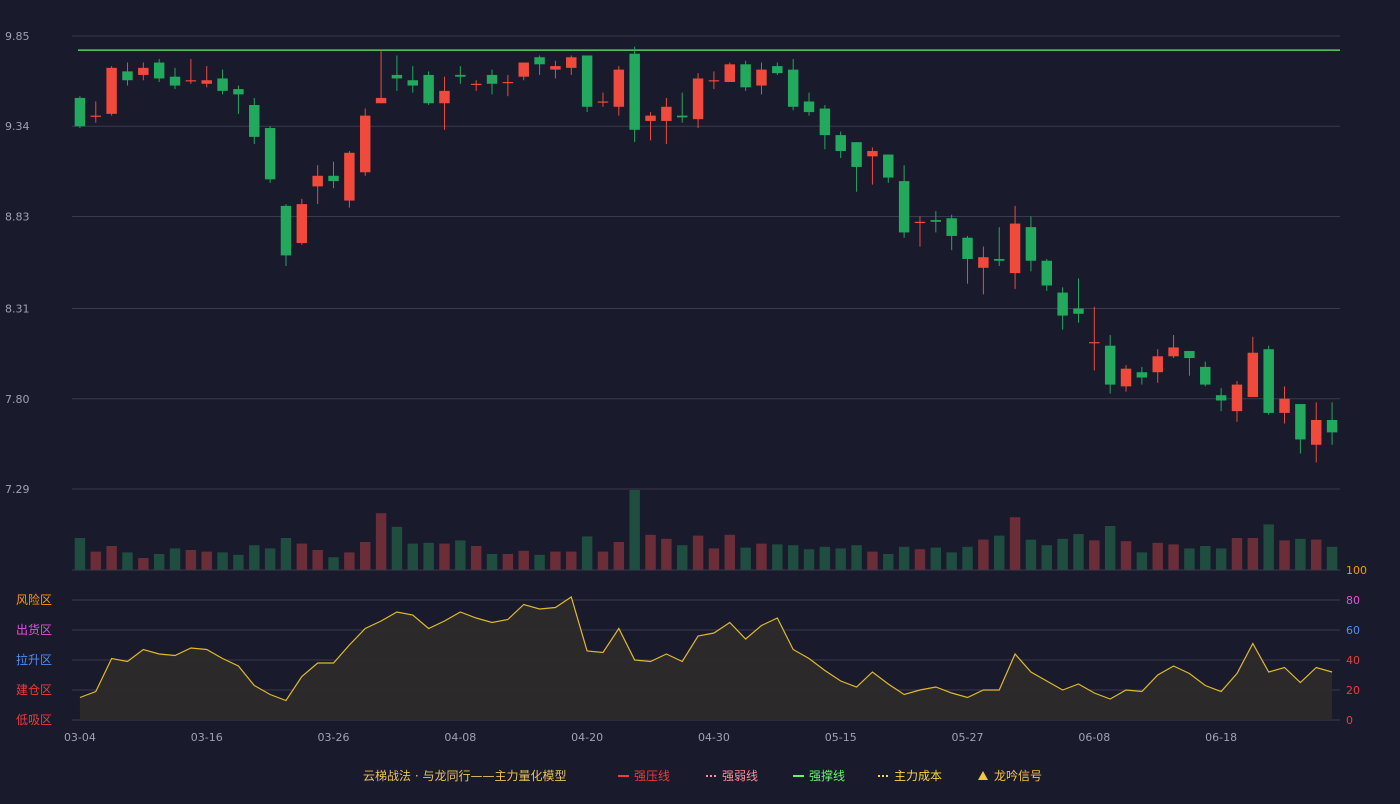  What do you see at coordinates (841, 737) in the screenshot?
I see `x-tick-label: 05-15` at bounding box center [841, 737].